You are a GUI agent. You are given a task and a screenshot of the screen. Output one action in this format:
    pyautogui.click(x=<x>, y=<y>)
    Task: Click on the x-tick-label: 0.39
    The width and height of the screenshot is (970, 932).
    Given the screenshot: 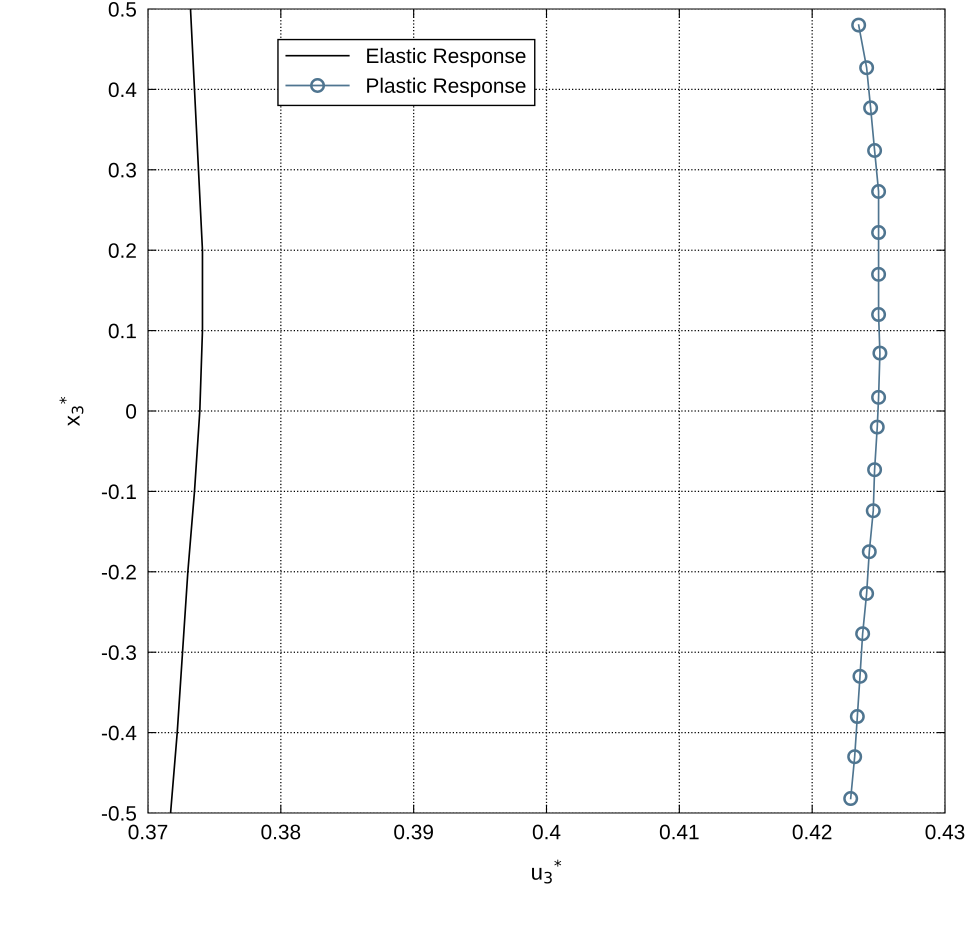 What is the action you would take?
    pyautogui.click(x=413, y=832)
    